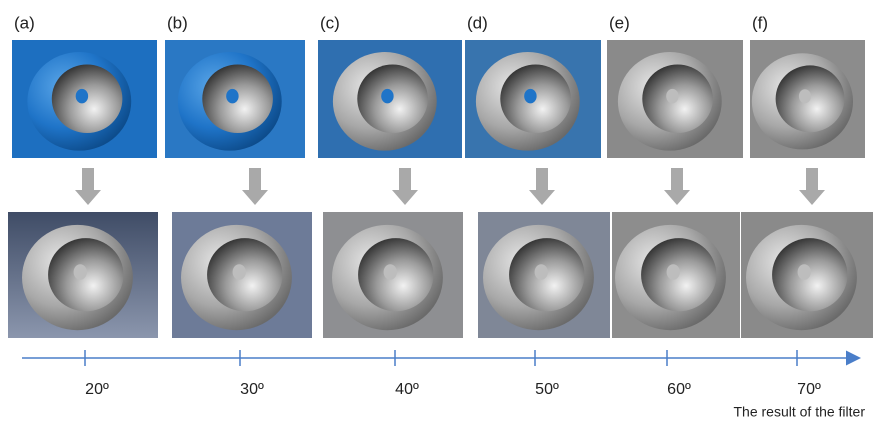  What do you see at coordinates (809, 389) in the screenshot?
I see `angle-label: 70º` at bounding box center [809, 389].